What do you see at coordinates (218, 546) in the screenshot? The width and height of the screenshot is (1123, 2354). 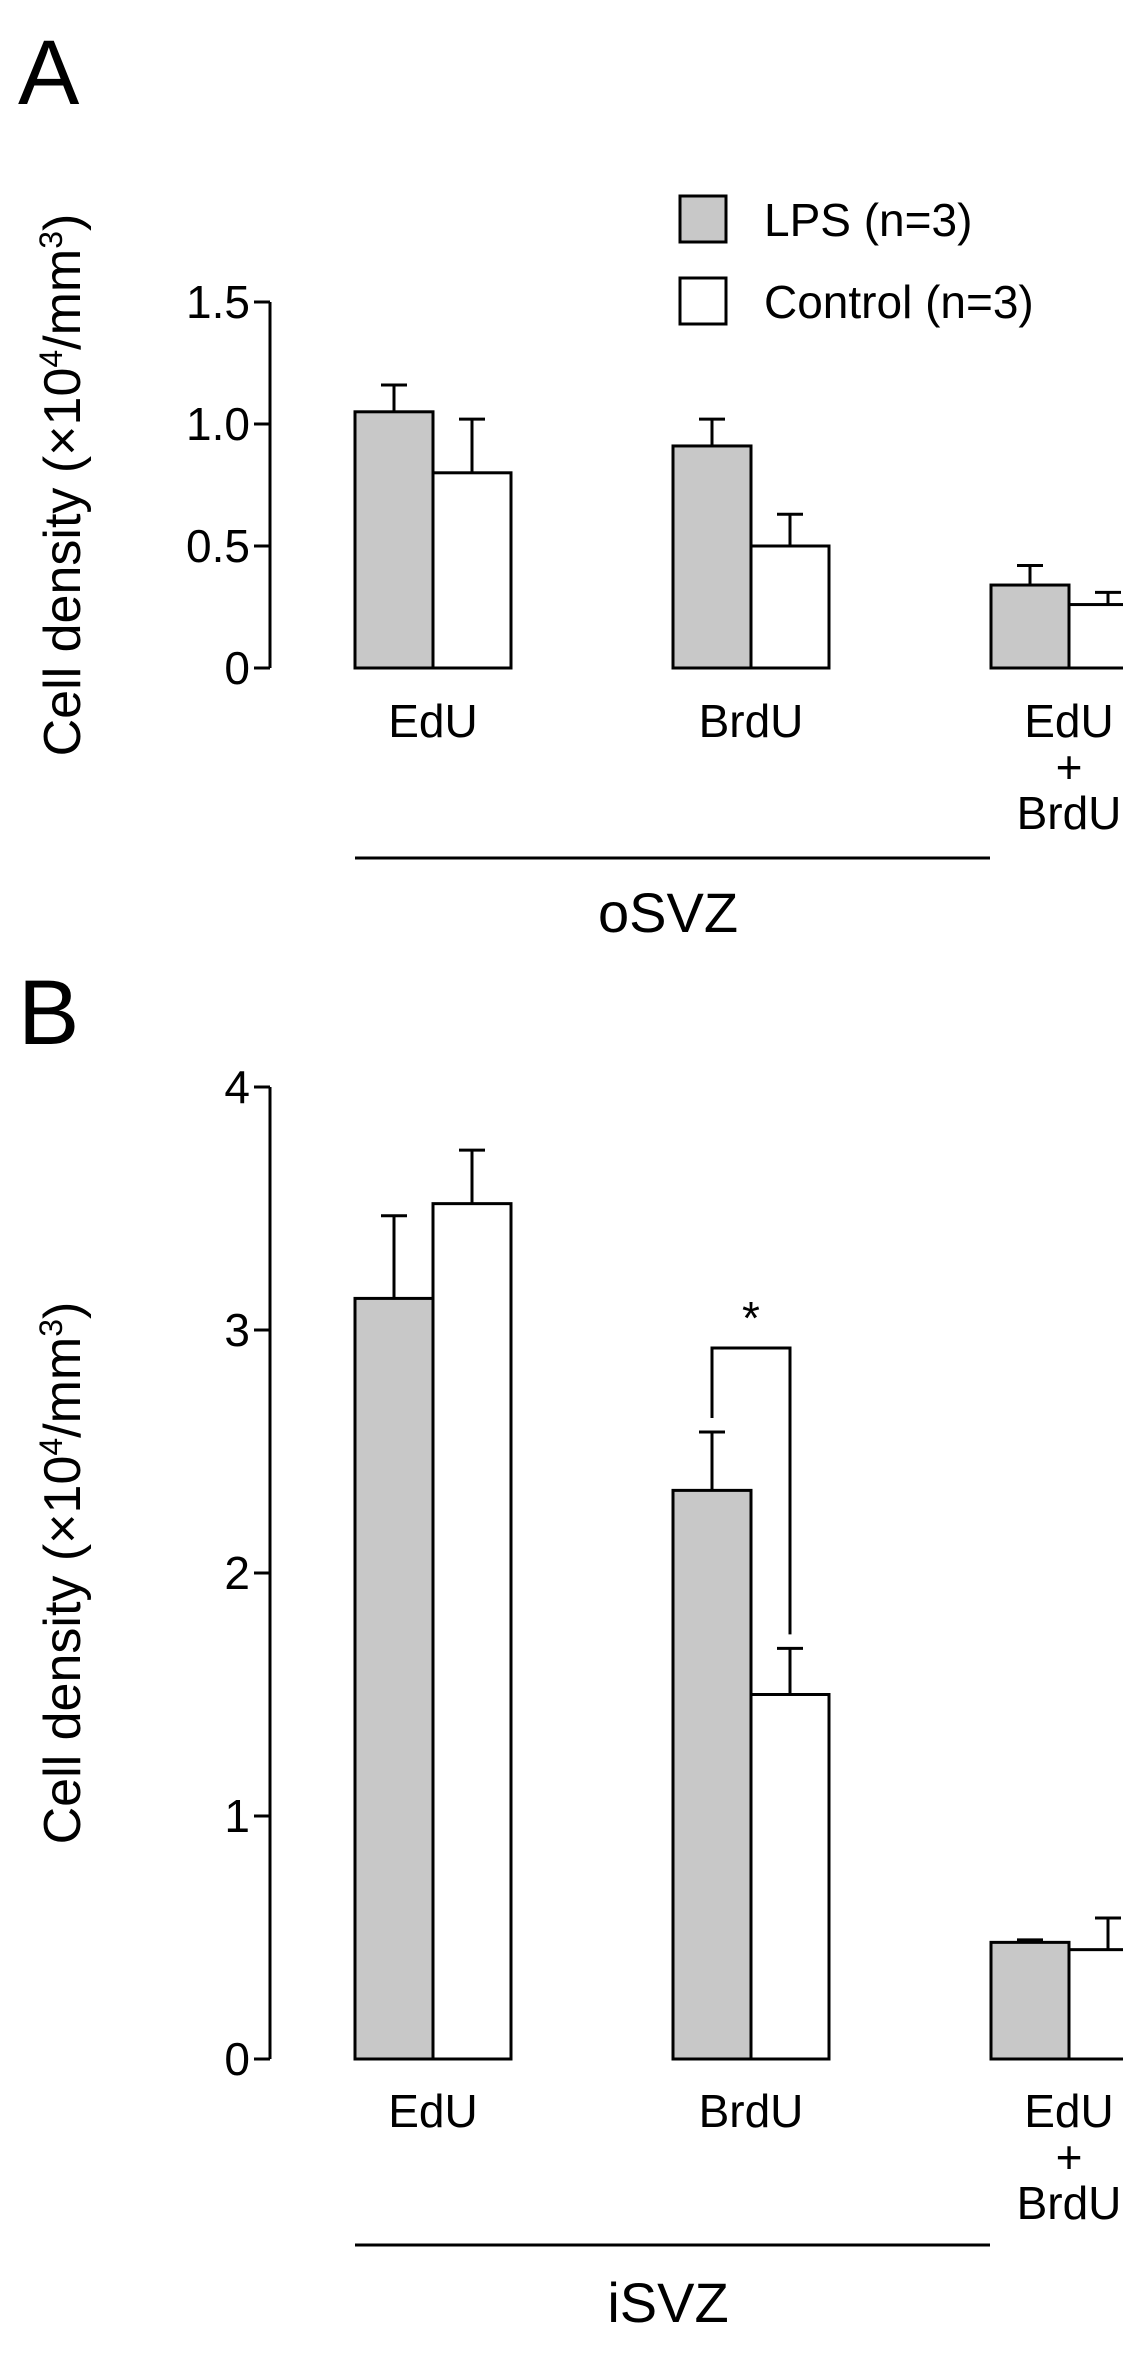 I see `y-tick-label: 0.5` at bounding box center [218, 546].